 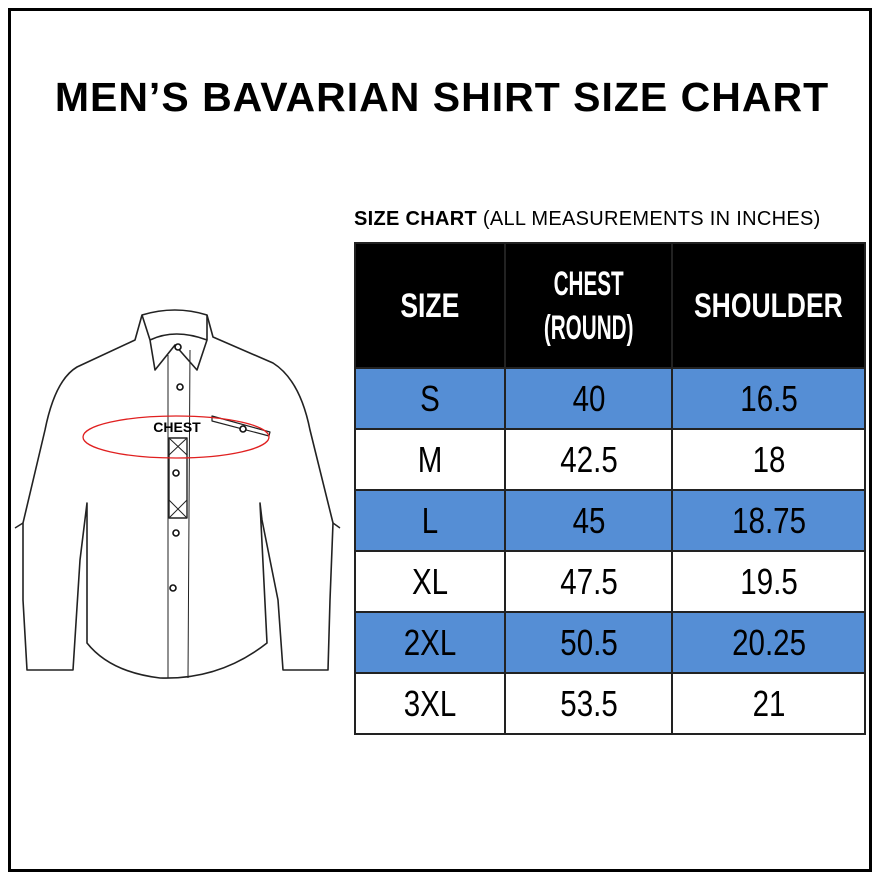 I want to click on placket, so click(x=179, y=514).